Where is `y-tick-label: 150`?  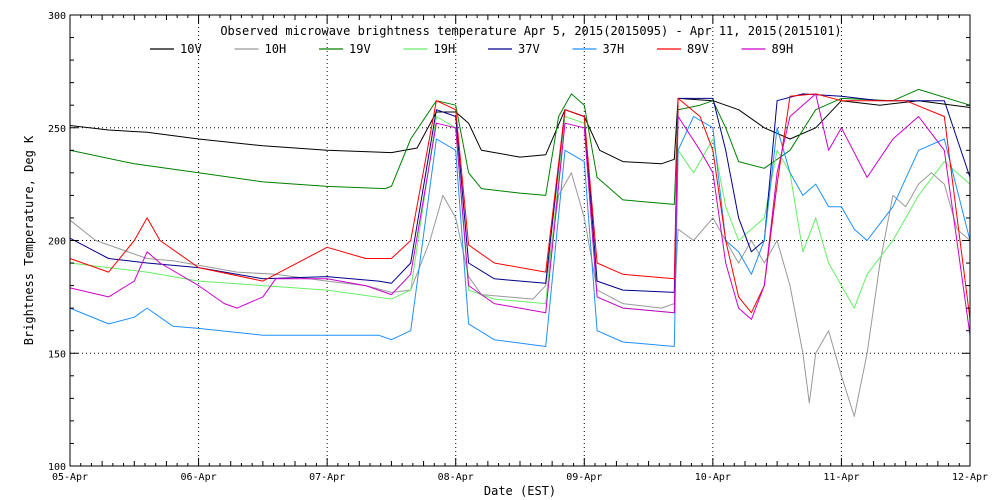
y-tick-label: 150 is located at coordinates (57, 354).